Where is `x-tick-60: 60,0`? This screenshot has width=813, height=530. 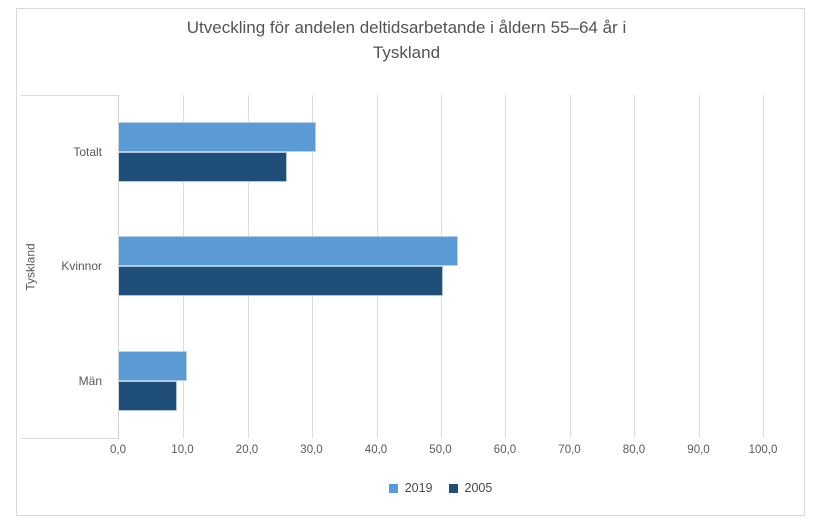 x-tick-60: 60,0 is located at coordinates (505, 450).